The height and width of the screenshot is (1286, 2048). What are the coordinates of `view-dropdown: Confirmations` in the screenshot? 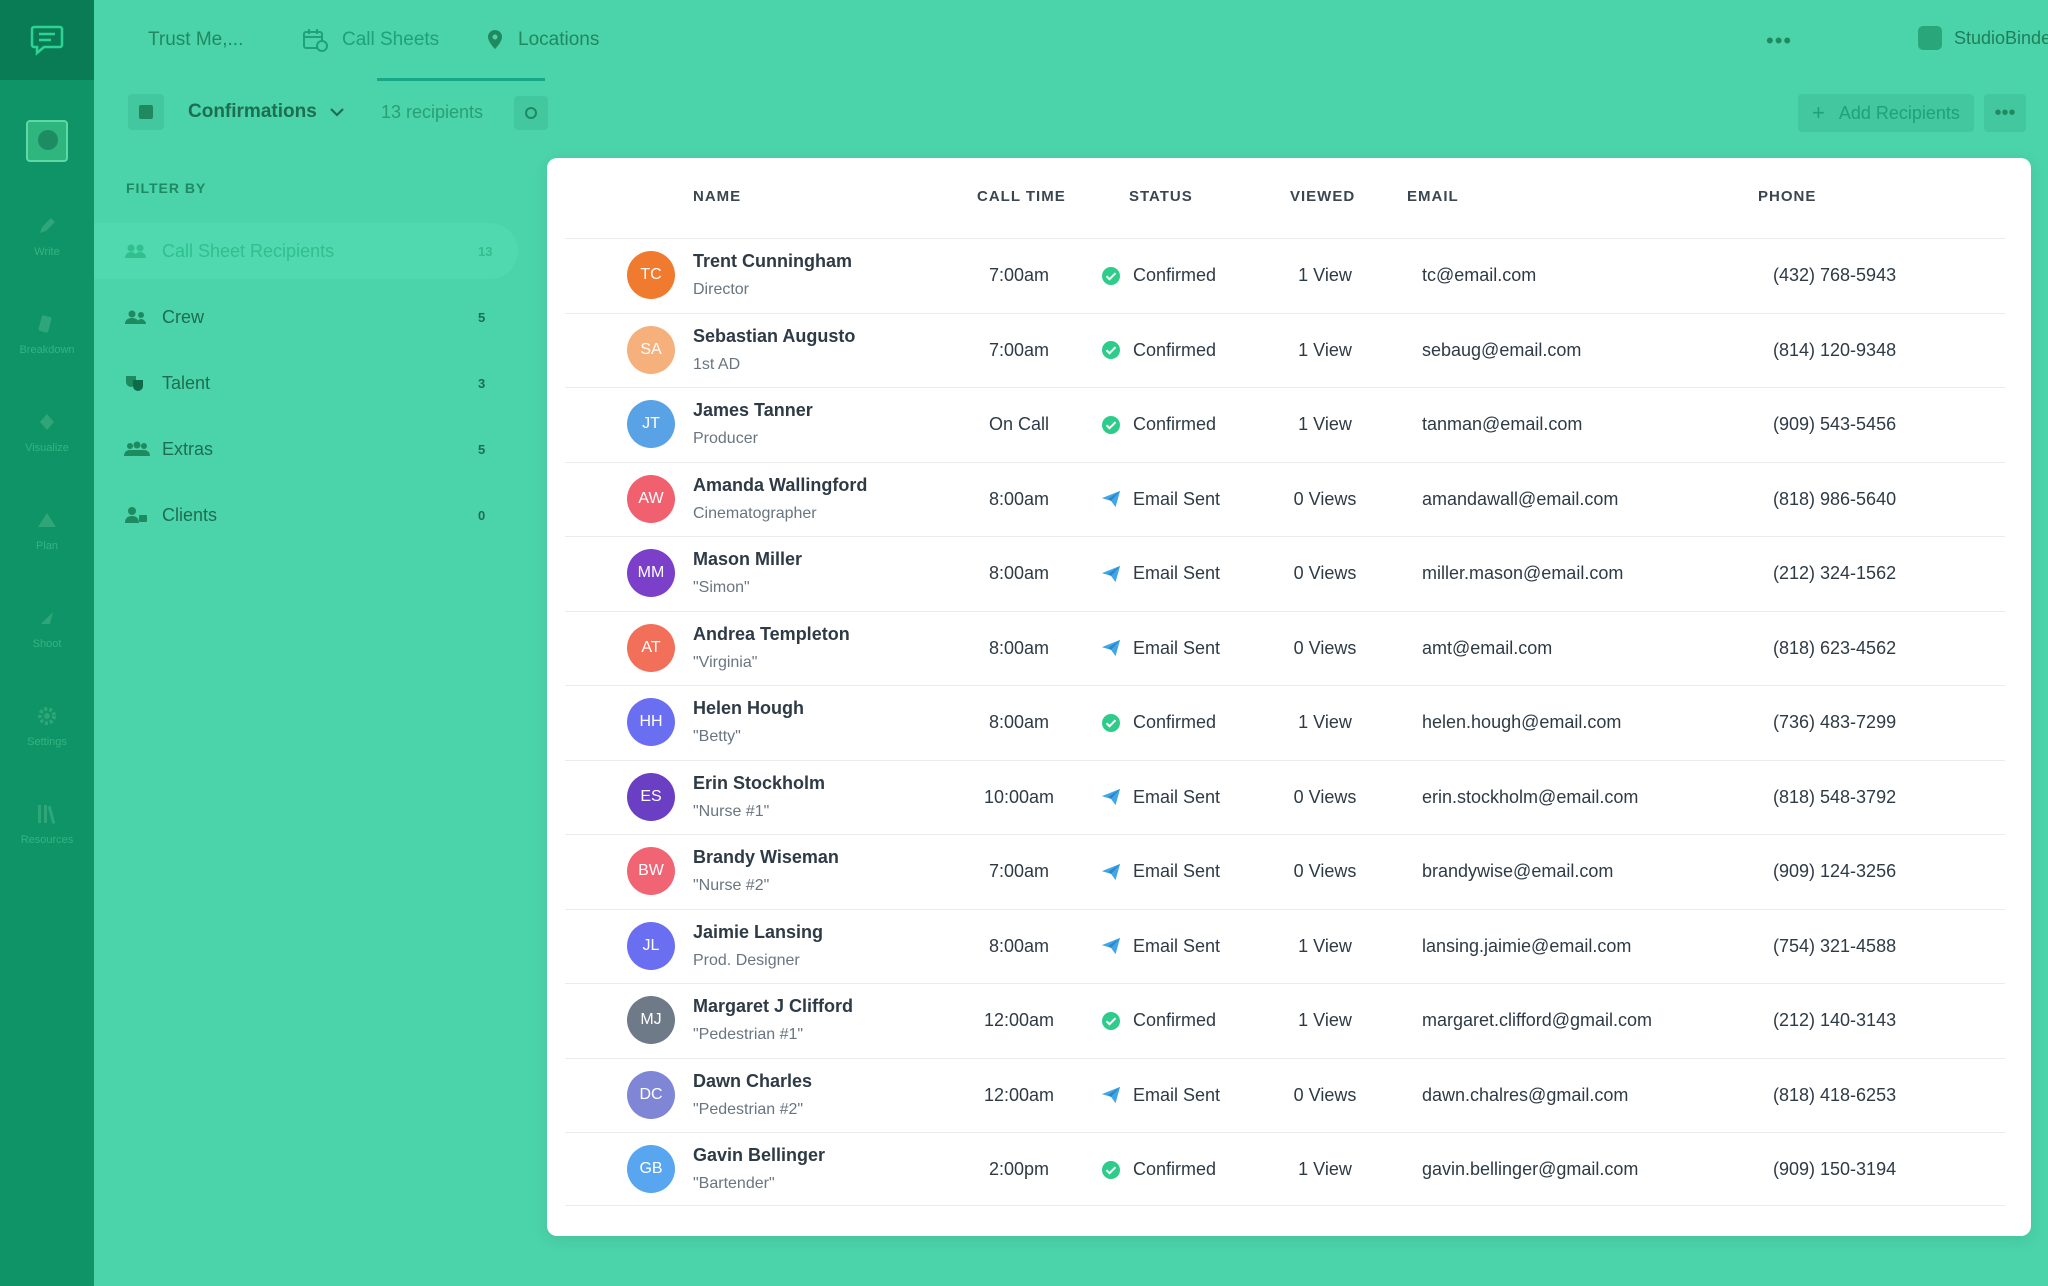 It's located at (266, 112).